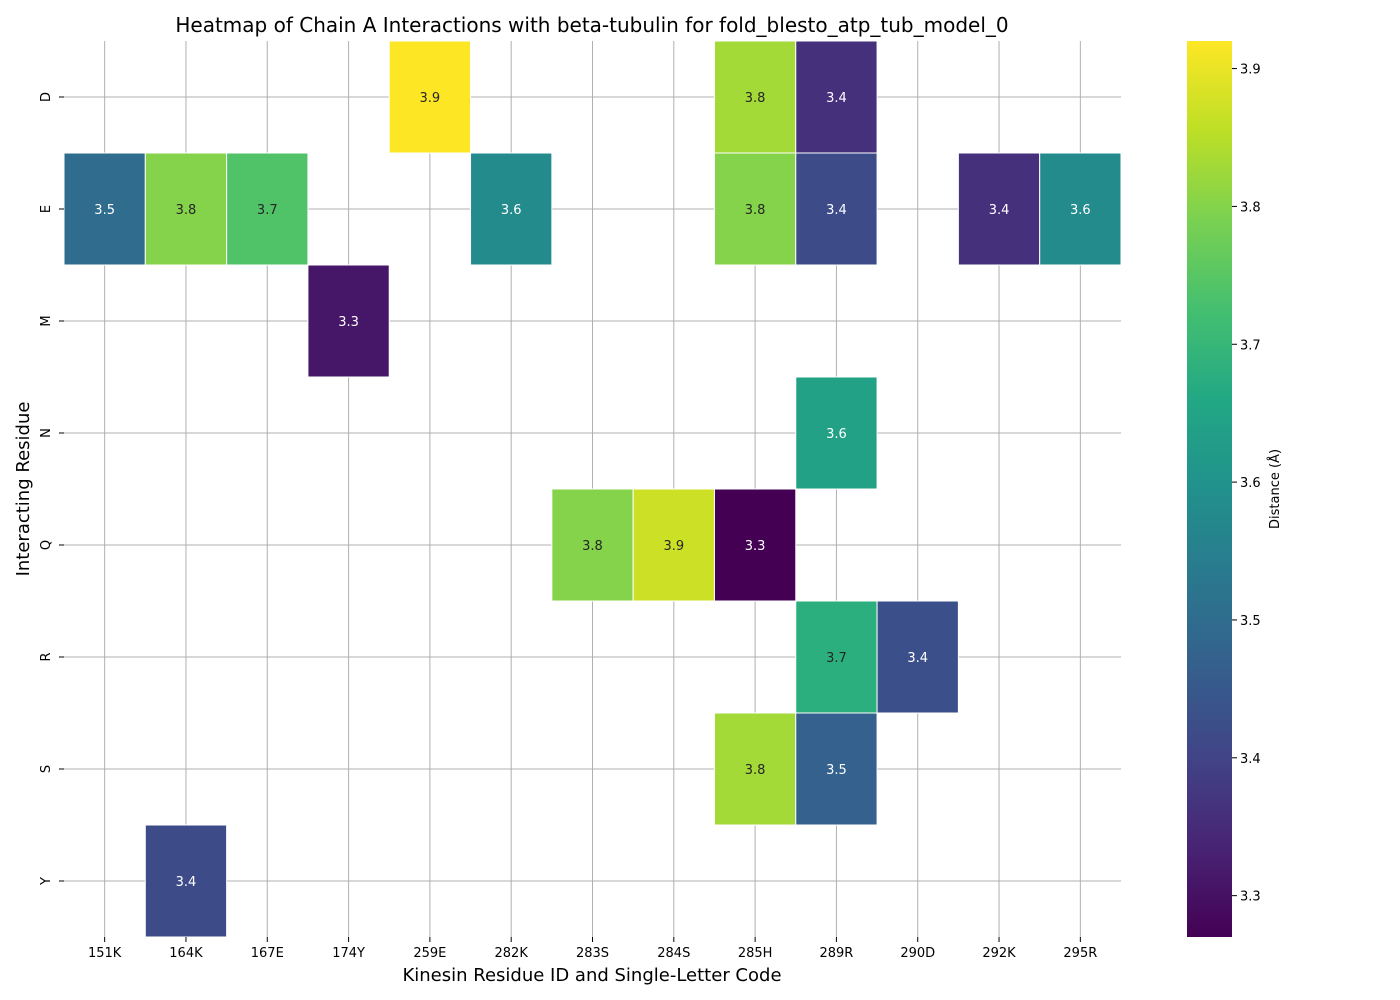 Image resolution: width=1400 pixels, height=1000 pixels. What do you see at coordinates (186, 953) in the screenshot?
I see `x-tick-label: 164K` at bounding box center [186, 953].